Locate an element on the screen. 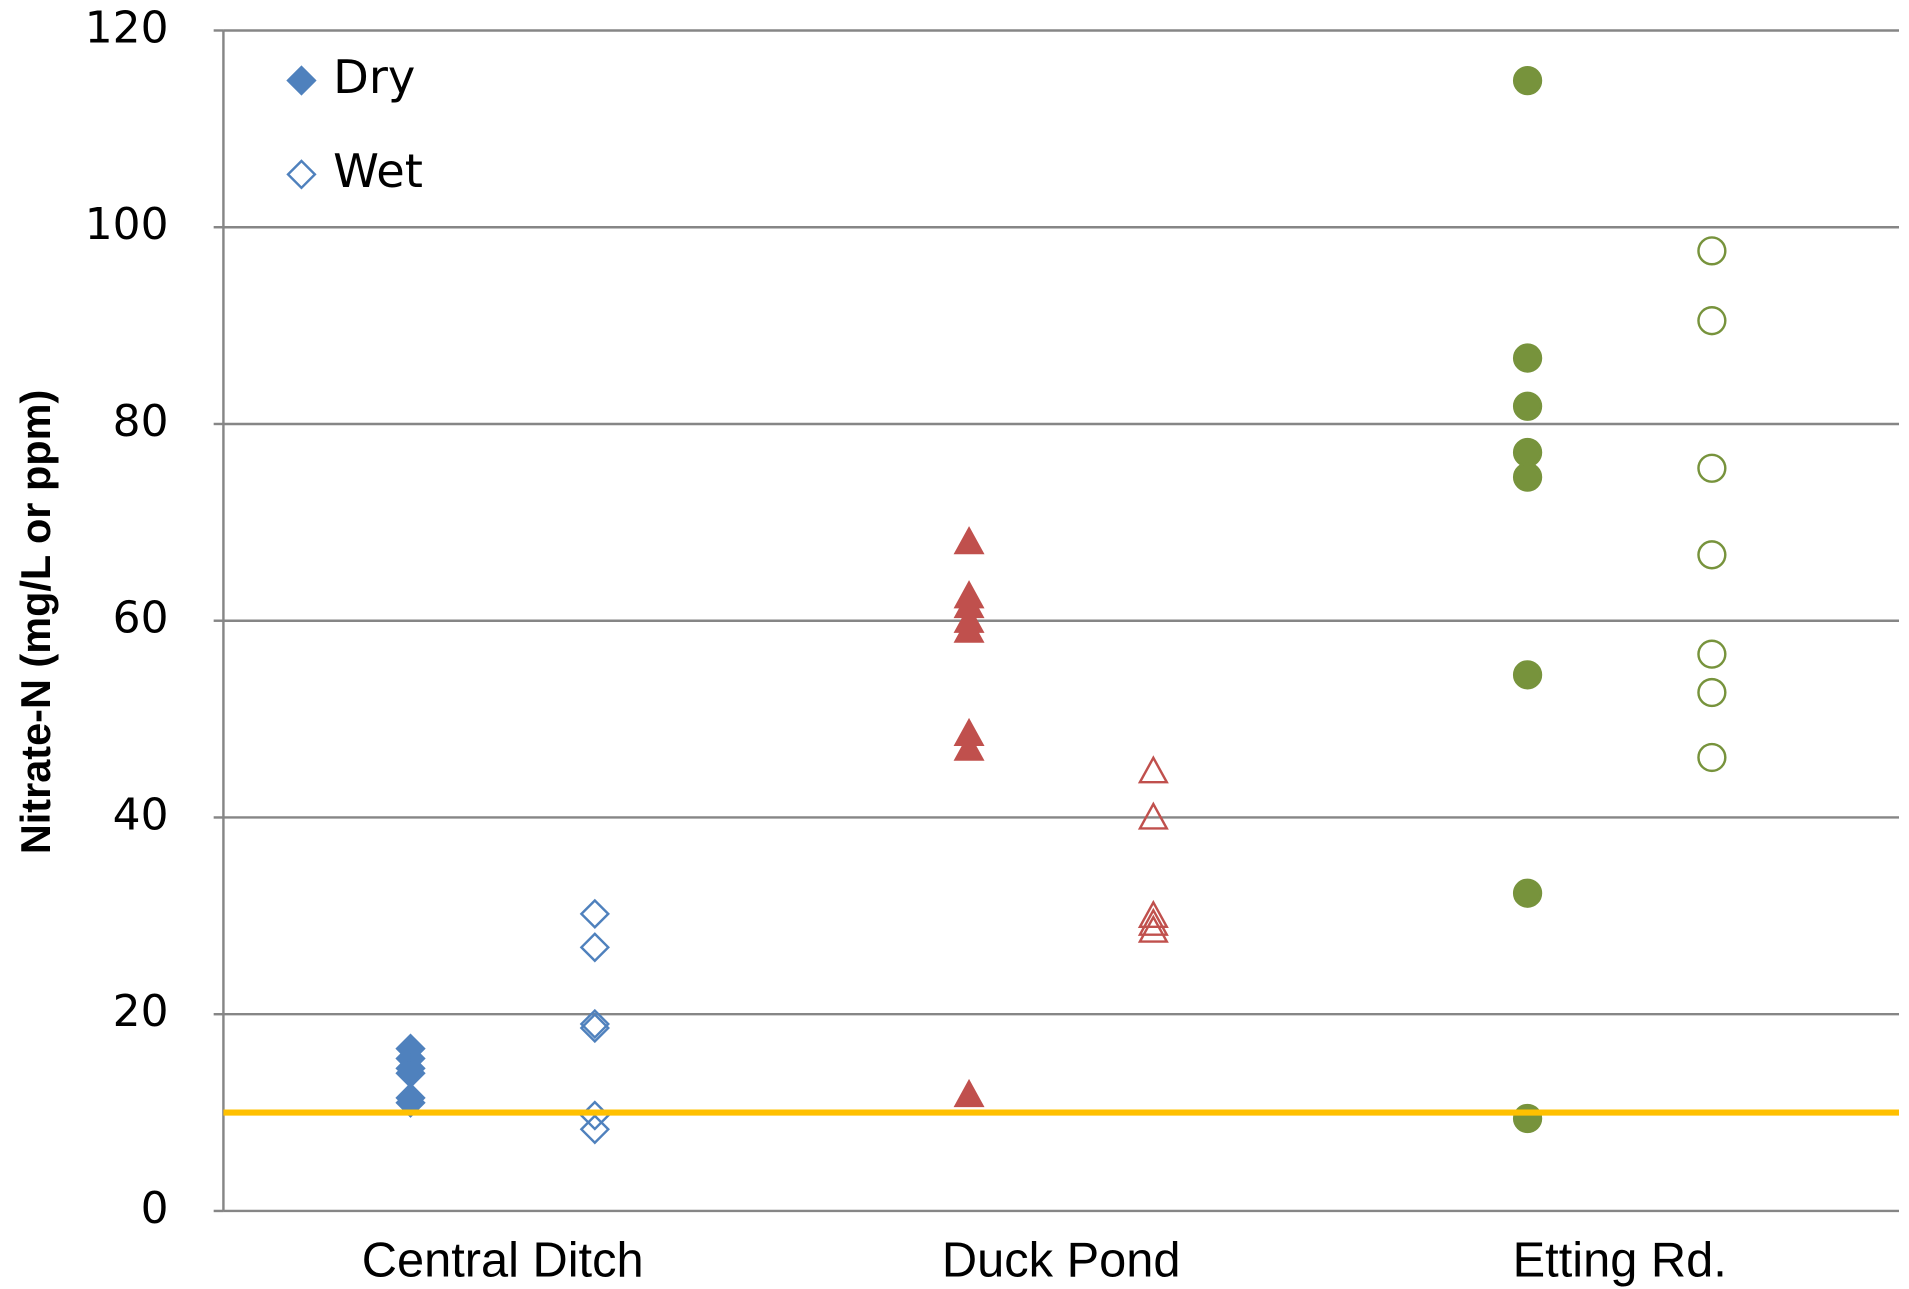 The image size is (1909, 1289). y-tick-label: 120 is located at coordinates (127, 27).